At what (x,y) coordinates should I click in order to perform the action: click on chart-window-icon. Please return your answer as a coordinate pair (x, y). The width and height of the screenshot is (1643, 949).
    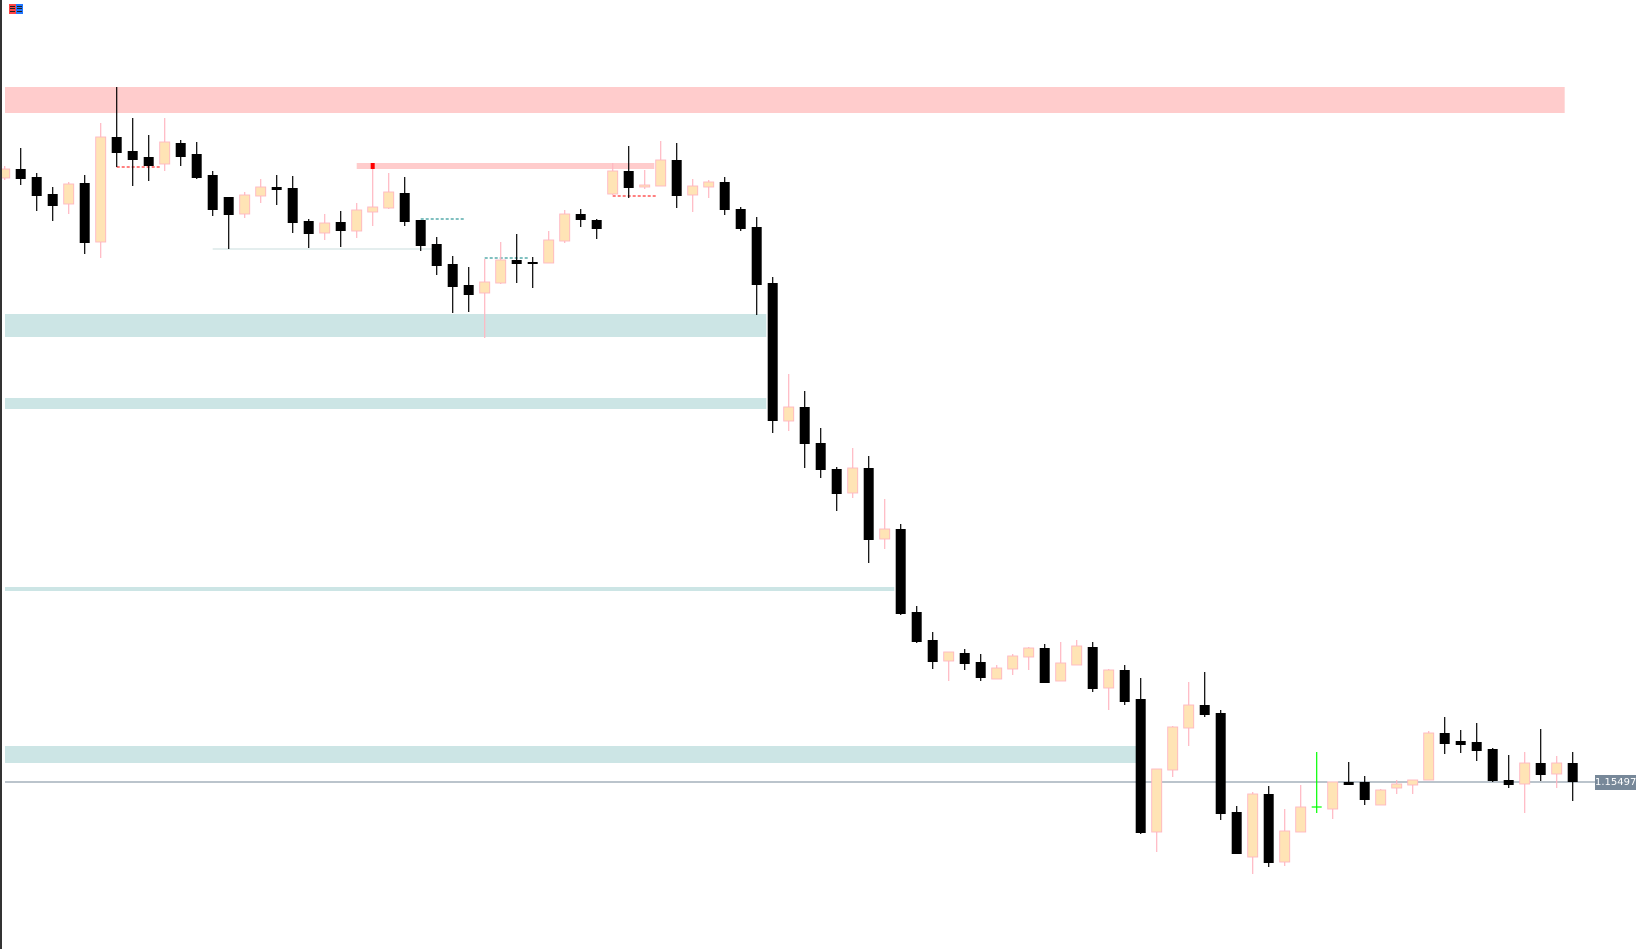
    Looking at the image, I should click on (16, 9).